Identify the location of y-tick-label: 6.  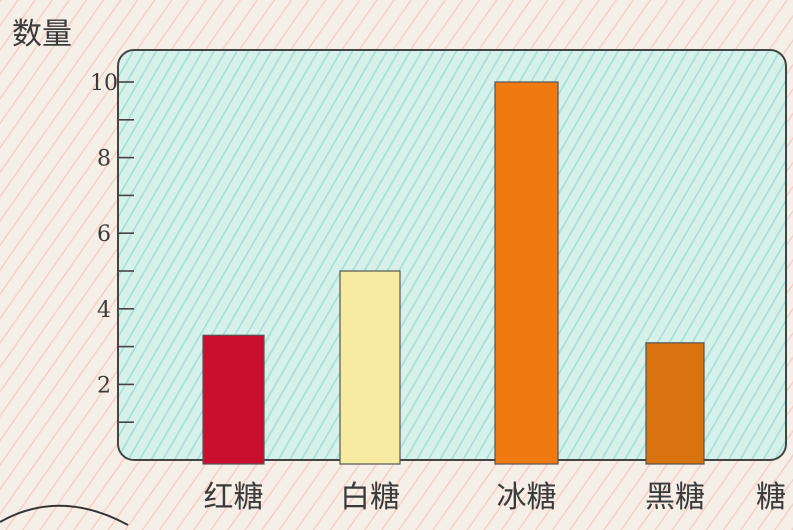
(104, 234).